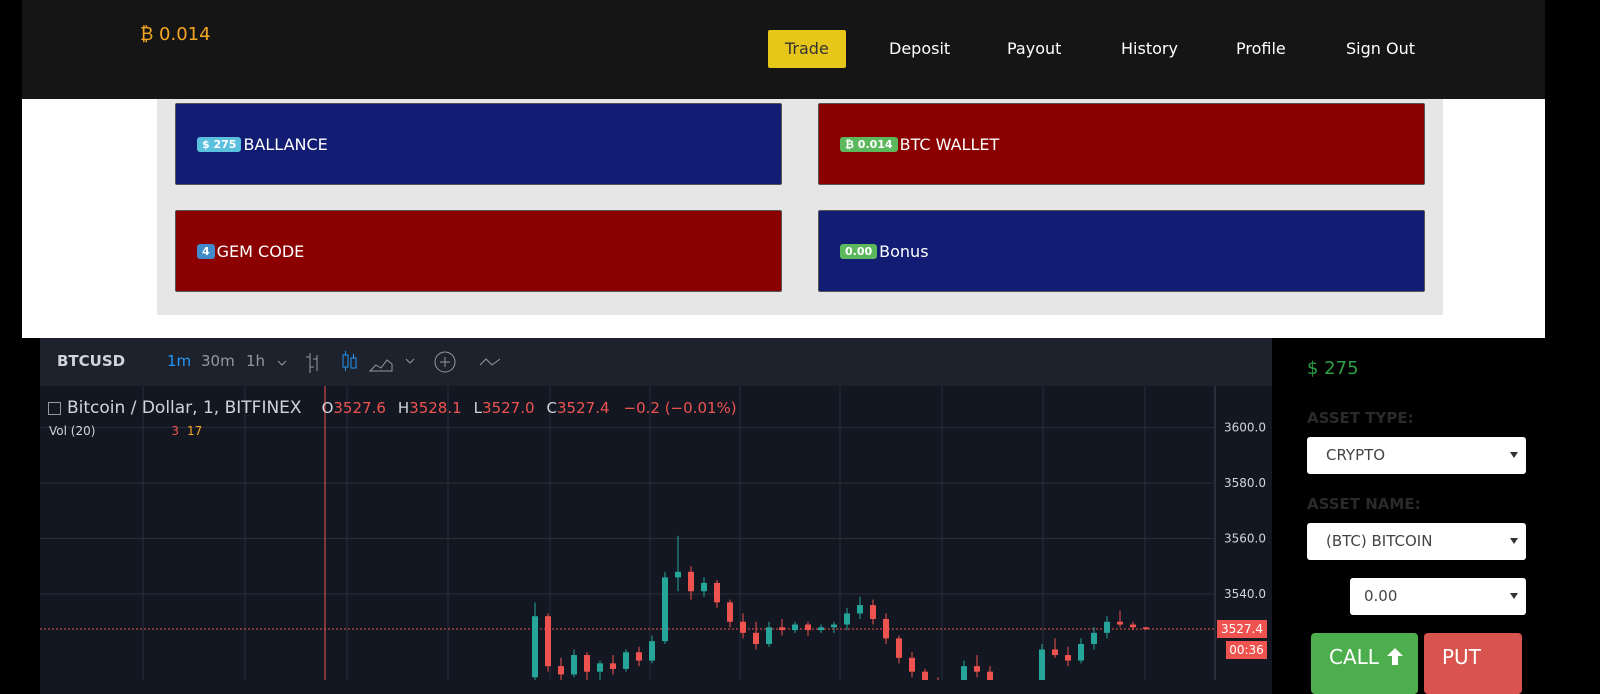 The height and width of the screenshot is (694, 1600). What do you see at coordinates (680, 408) in the screenshot?
I see `change: −0.2 (−0.01%)` at bounding box center [680, 408].